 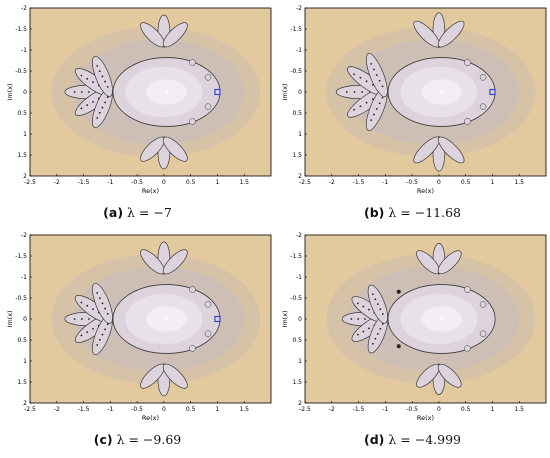 I want to click on x-tick-label: -0.5, so click(x=412, y=409).